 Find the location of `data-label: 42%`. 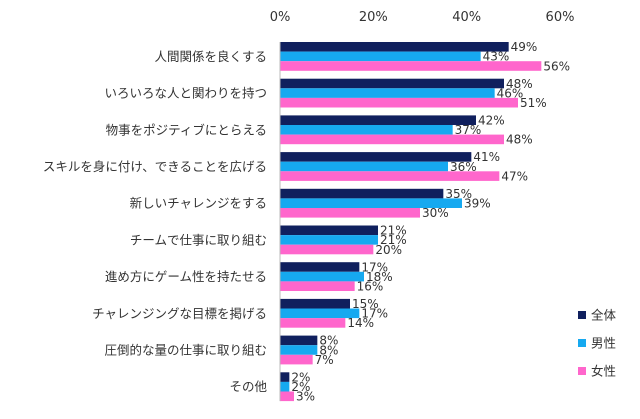

data-label: 42% is located at coordinates (491, 121).